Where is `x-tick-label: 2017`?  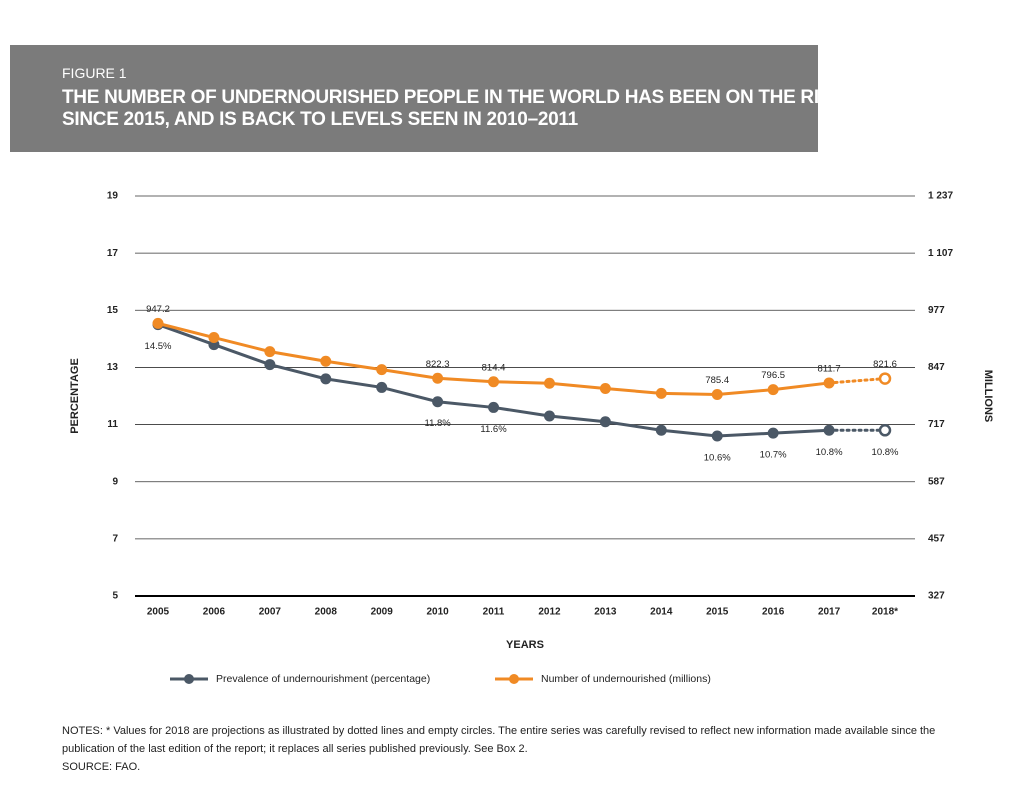 x-tick-label: 2017 is located at coordinates (829, 612).